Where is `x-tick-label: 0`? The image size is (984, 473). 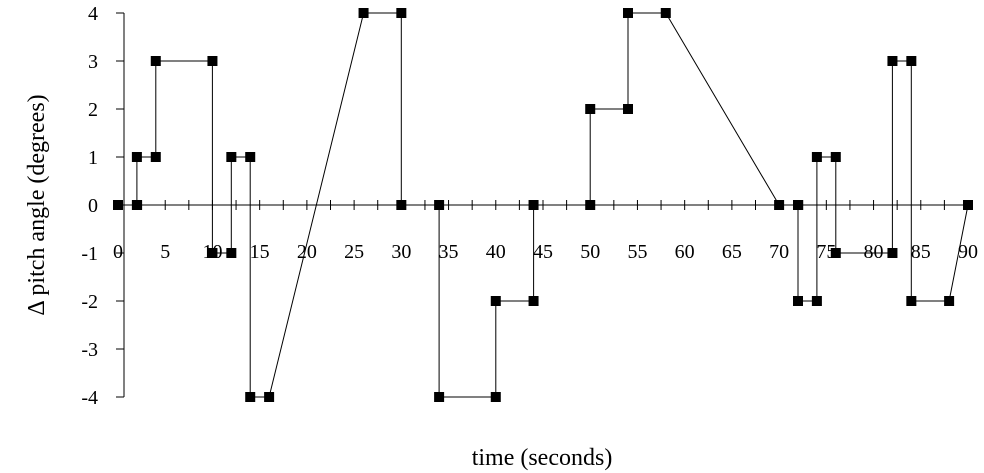
x-tick-label: 0 is located at coordinates (118, 252).